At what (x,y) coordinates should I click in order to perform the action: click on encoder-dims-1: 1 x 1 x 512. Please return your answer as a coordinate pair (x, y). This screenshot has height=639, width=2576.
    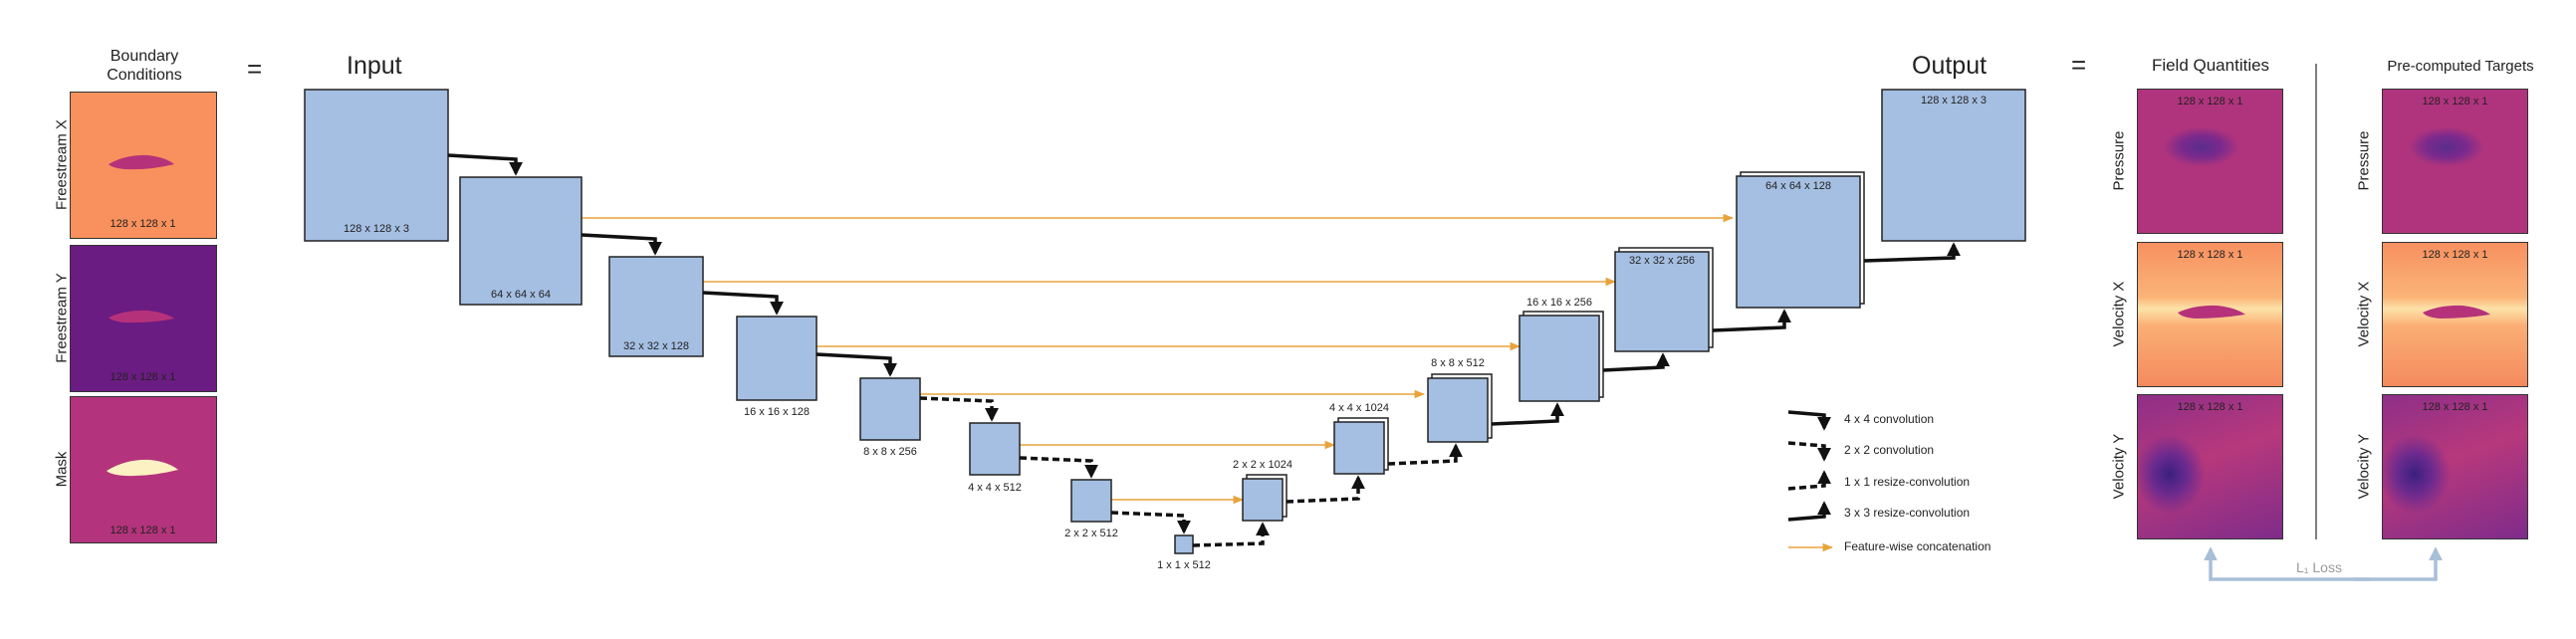
    Looking at the image, I should click on (1184, 565).